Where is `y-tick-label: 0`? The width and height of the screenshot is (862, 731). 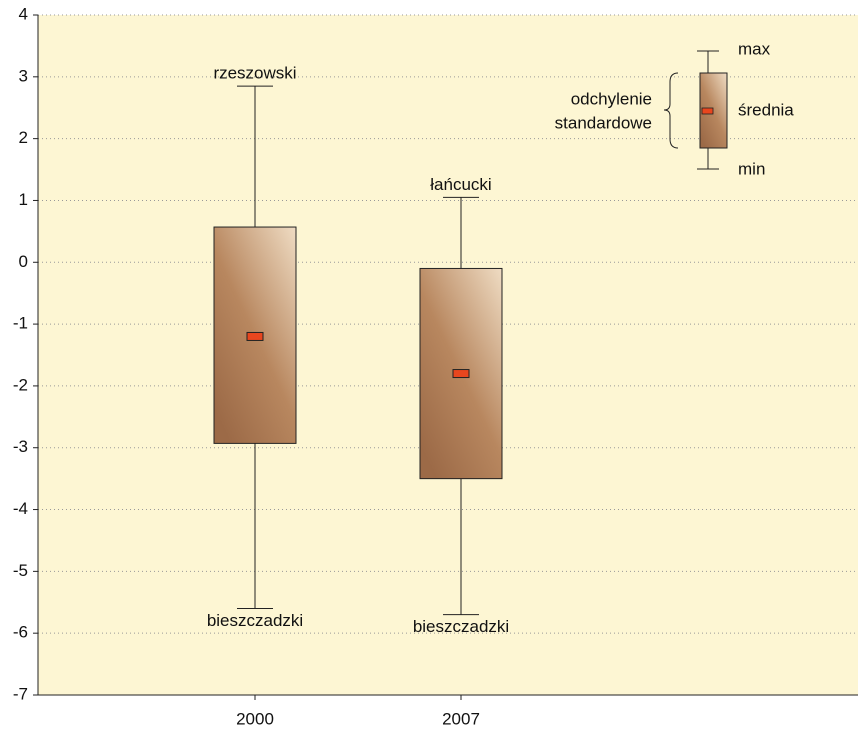
y-tick-label: 0 is located at coordinates (23, 261).